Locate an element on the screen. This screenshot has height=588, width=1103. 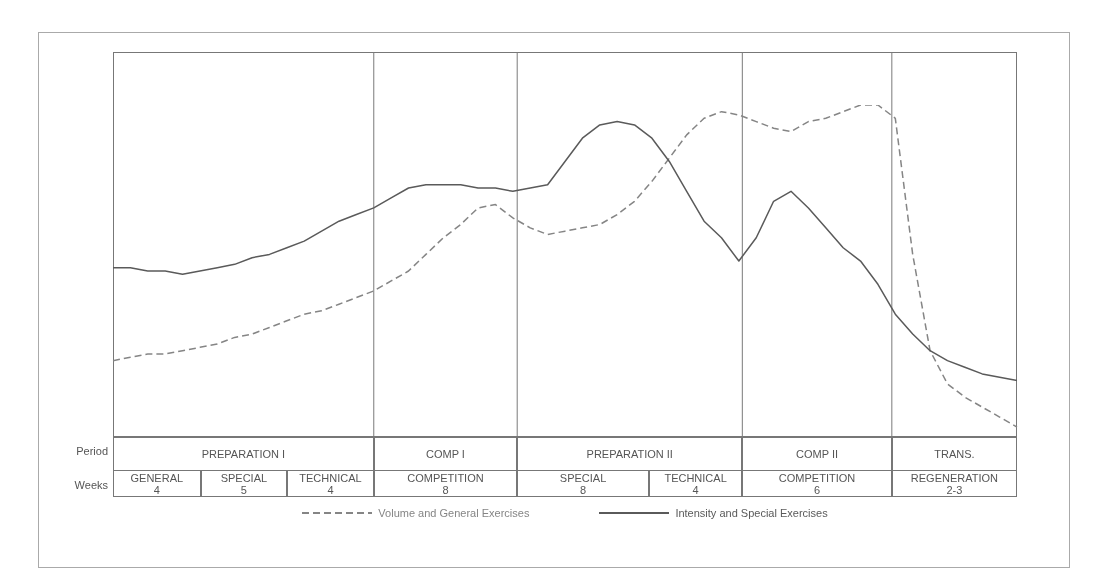
text: COMPETITION 6 is located at coordinates (817, 483).